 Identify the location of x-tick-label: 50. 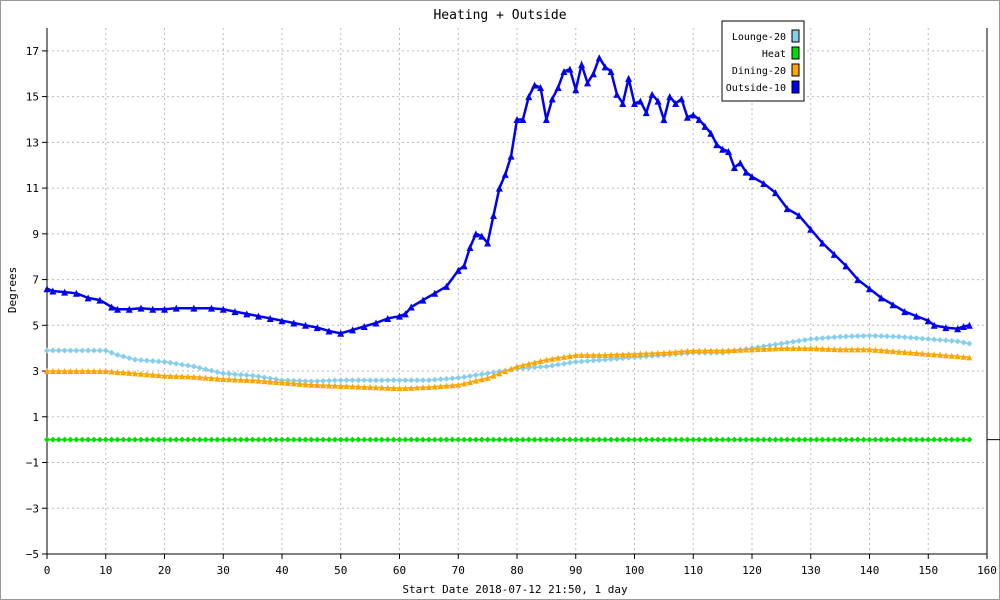
(340, 570).